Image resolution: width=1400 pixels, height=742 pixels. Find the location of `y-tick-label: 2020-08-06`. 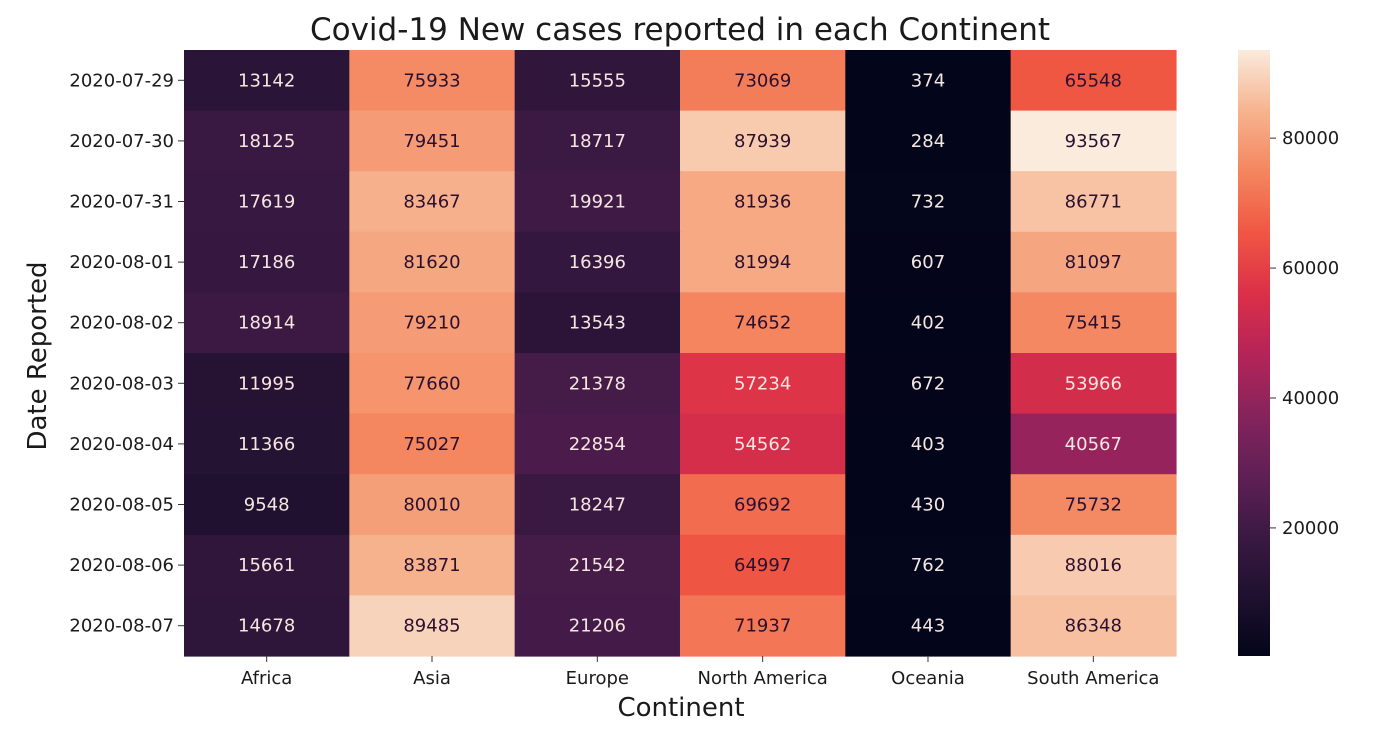

y-tick-label: 2020-08-06 is located at coordinates (121, 565).